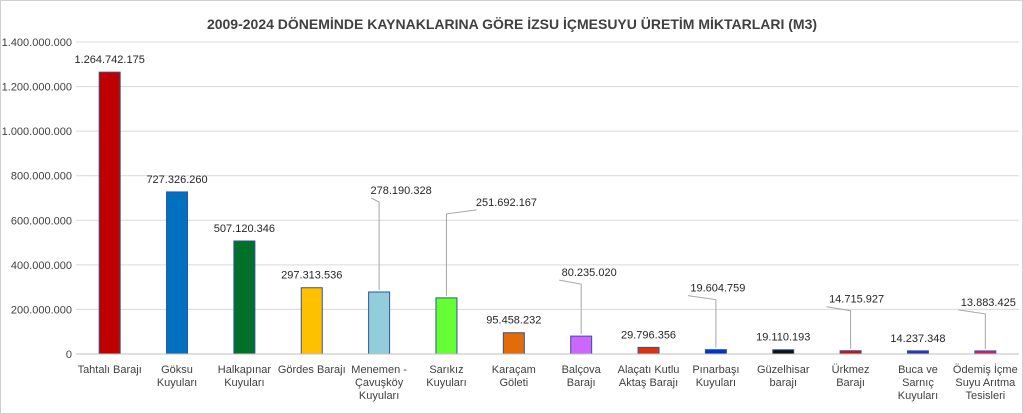 The width and height of the screenshot is (1023, 414). What do you see at coordinates (41, 177) in the screenshot?
I see `y-tick-label: 800.000.000` at bounding box center [41, 177].